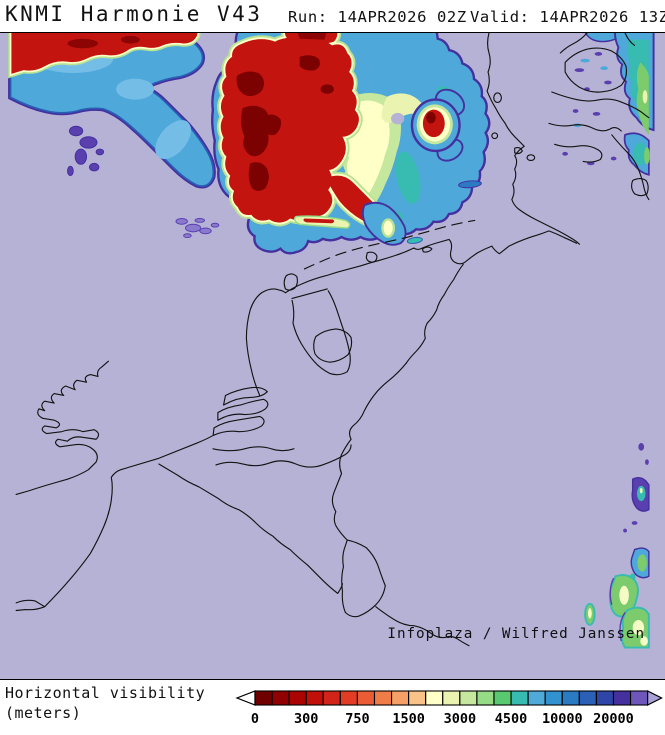  Describe the element at coordinates (389, 244) in the screenshot. I see `wadden-islands-dashed` at that location.